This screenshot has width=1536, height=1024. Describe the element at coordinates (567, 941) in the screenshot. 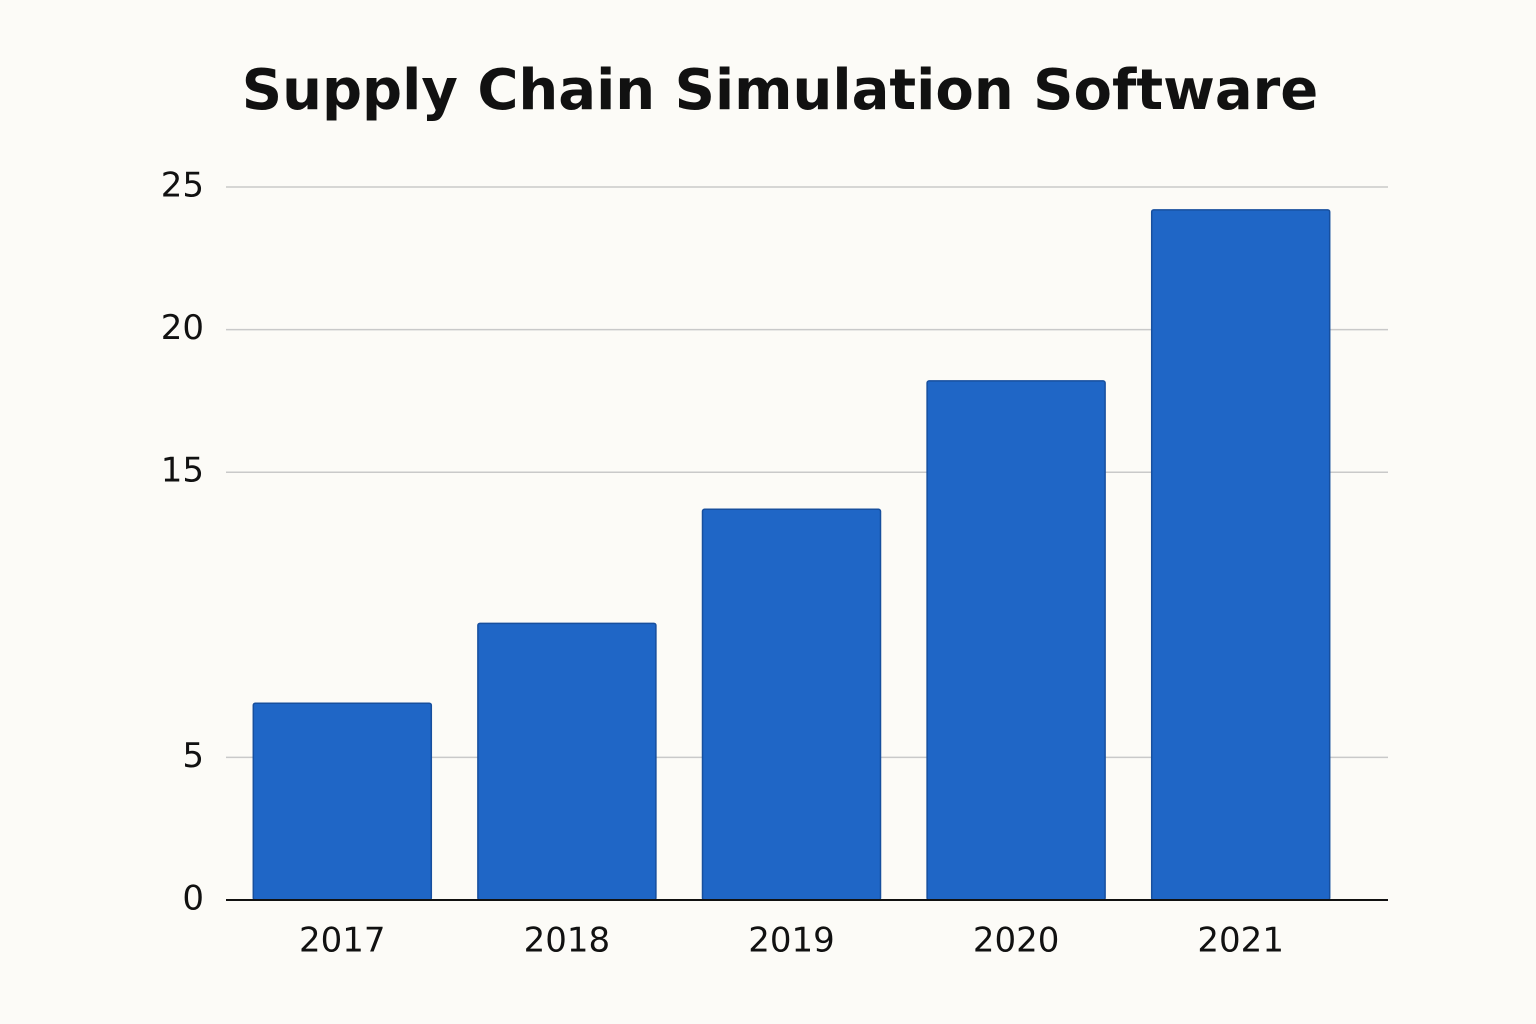

I see `x-tick-label: 2018` at that location.